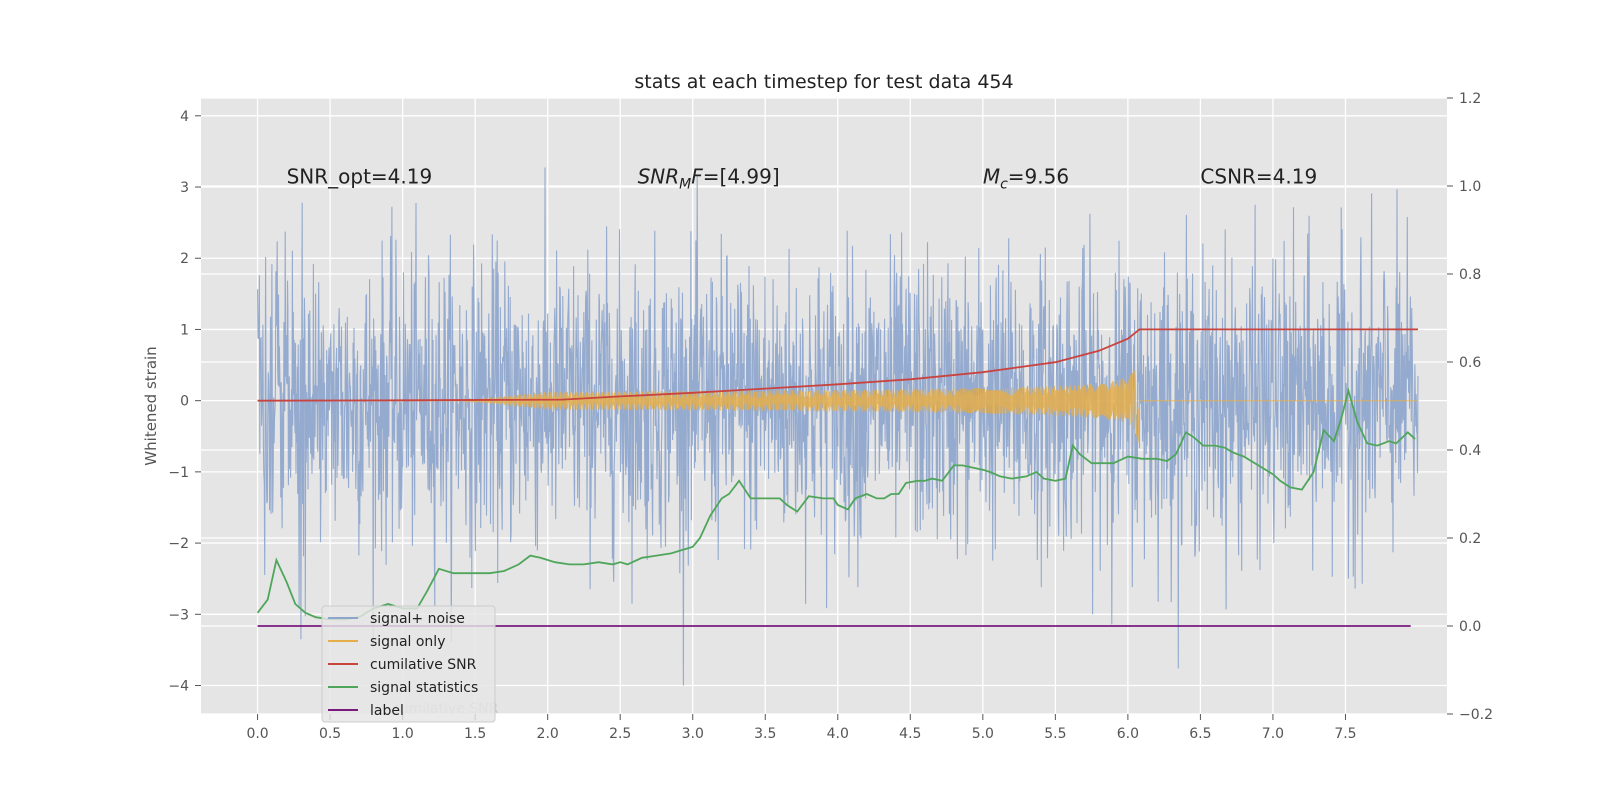  What do you see at coordinates (1476, 715) in the screenshot?
I see `y2-tick-label: −0.2` at bounding box center [1476, 715].